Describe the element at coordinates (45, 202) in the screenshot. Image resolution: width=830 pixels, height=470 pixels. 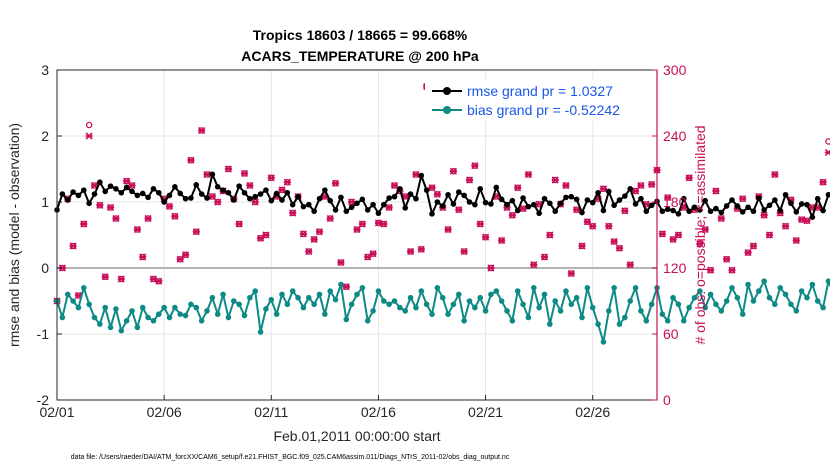
I see `y-tick-label-left: 1` at that location.